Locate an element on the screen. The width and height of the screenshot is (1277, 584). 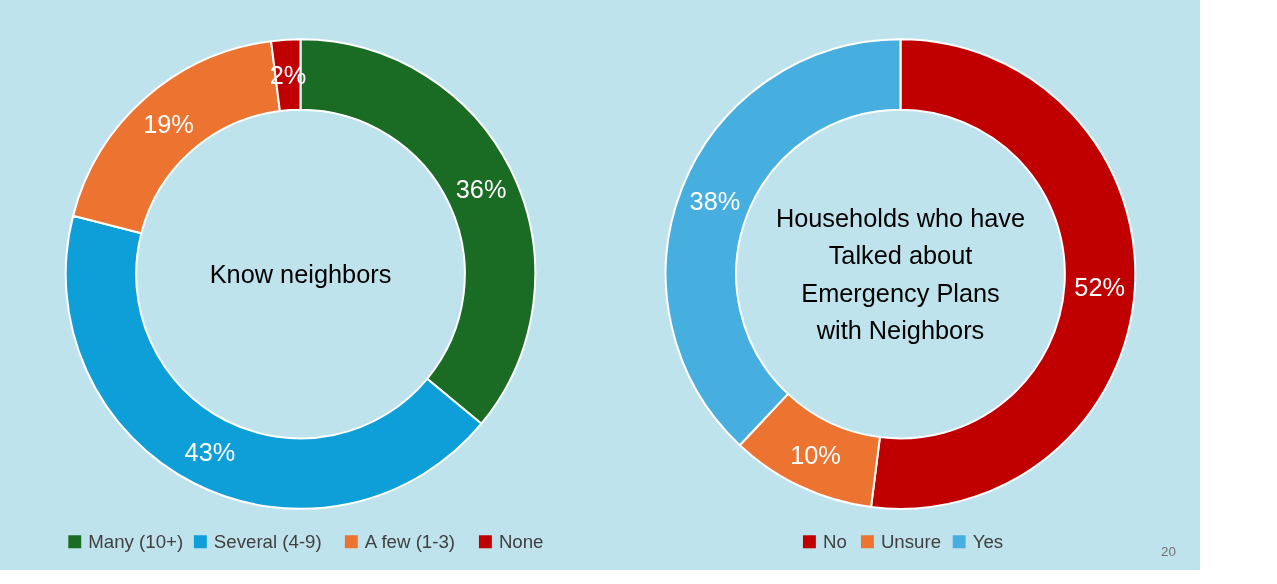
data-label: 43% is located at coordinates (210, 451).